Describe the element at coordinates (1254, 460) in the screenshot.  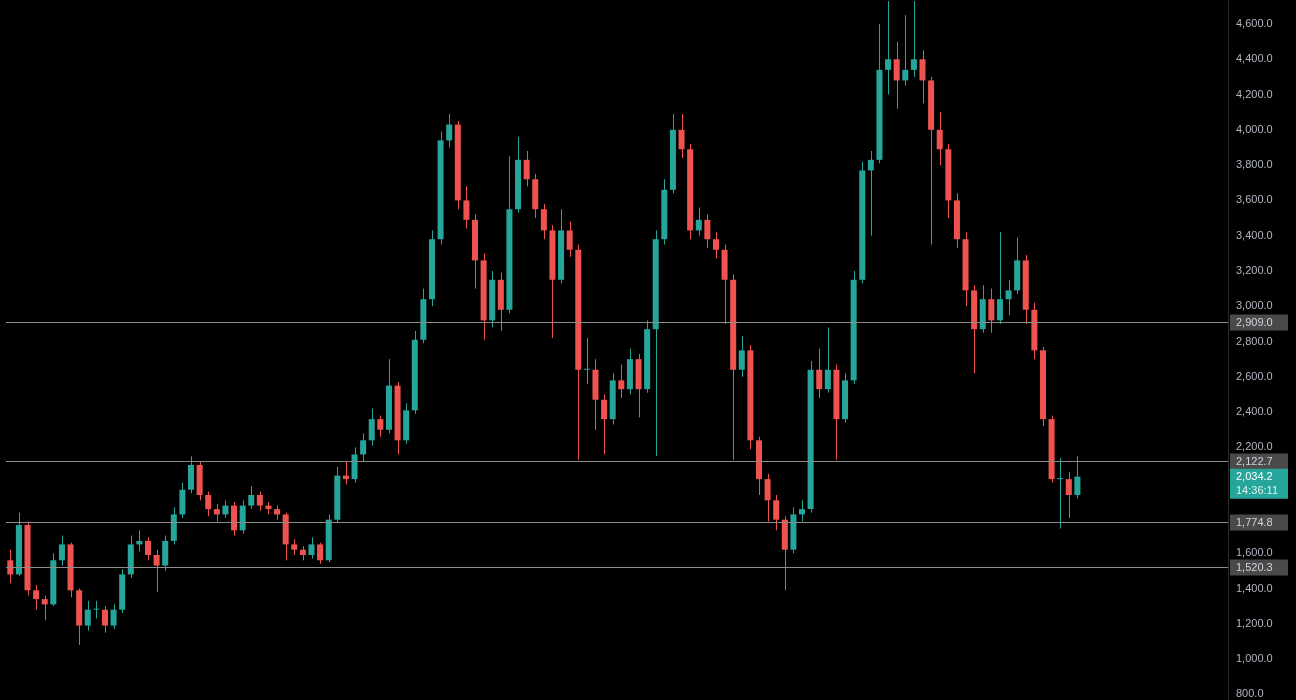
I see `ref-line-label: 2,122.7` at that location.